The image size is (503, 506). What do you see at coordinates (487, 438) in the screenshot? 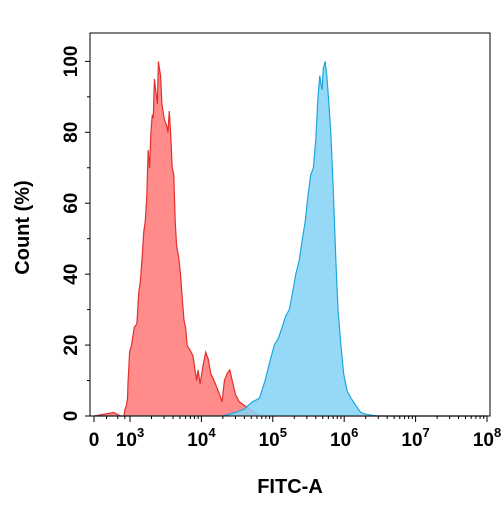
I see `x-tick-label: 10⁸` at bounding box center [487, 438].